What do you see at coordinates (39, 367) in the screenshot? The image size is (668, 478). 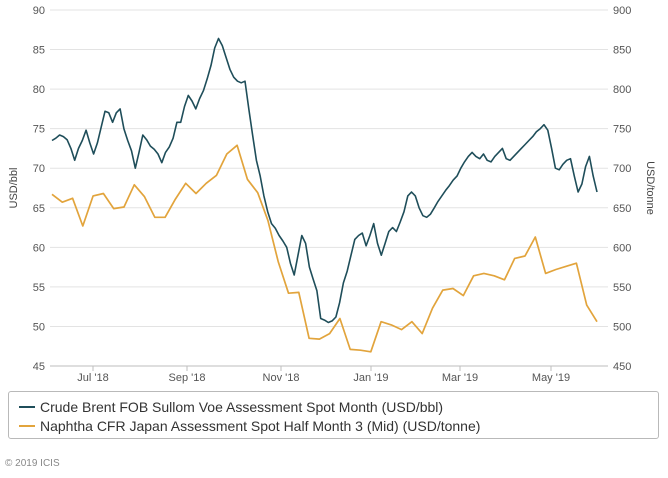 I see `y-tick-label-left: 45` at bounding box center [39, 367].